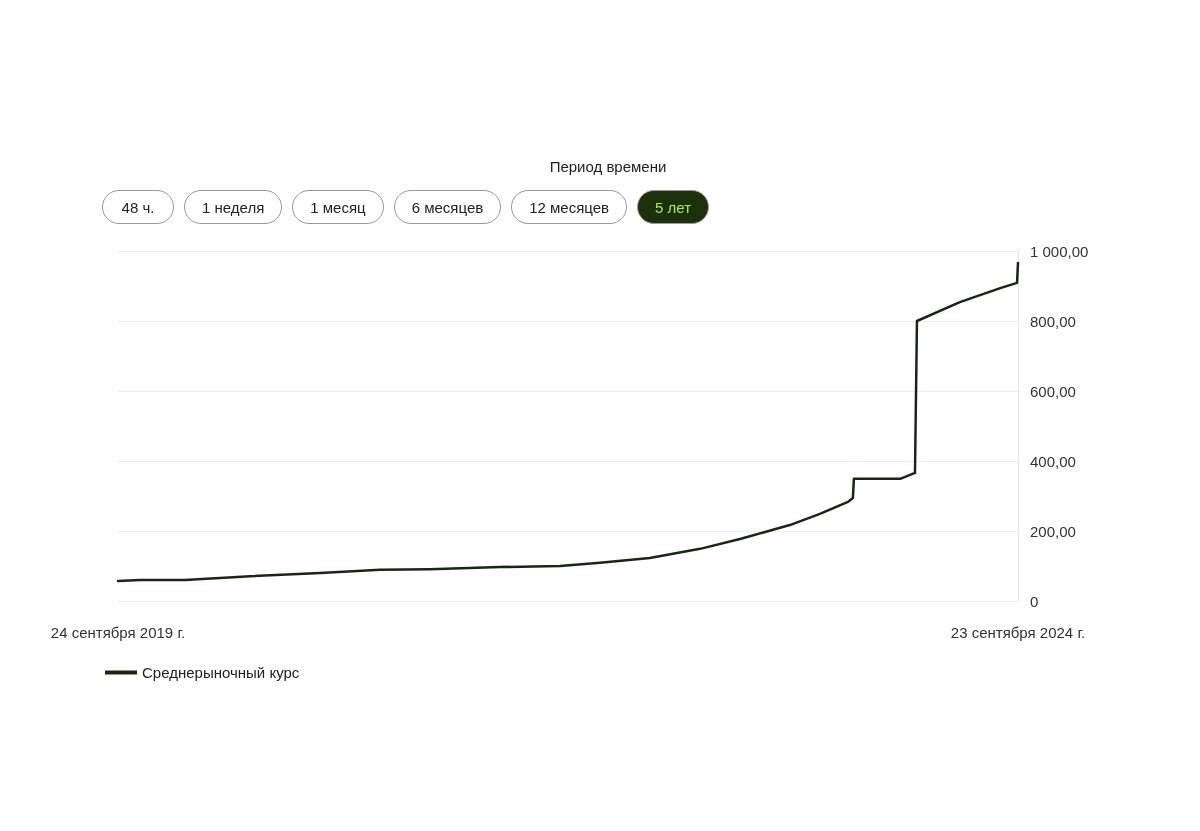  What do you see at coordinates (1053, 531) in the screenshot?
I see `y-tick-label: 200,00` at bounding box center [1053, 531].